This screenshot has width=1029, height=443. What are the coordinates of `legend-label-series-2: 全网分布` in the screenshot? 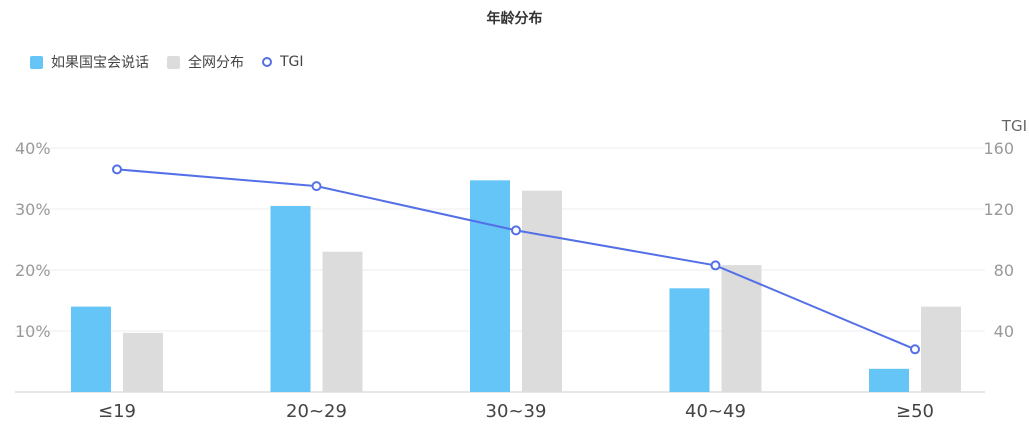 It's located at (216, 63).